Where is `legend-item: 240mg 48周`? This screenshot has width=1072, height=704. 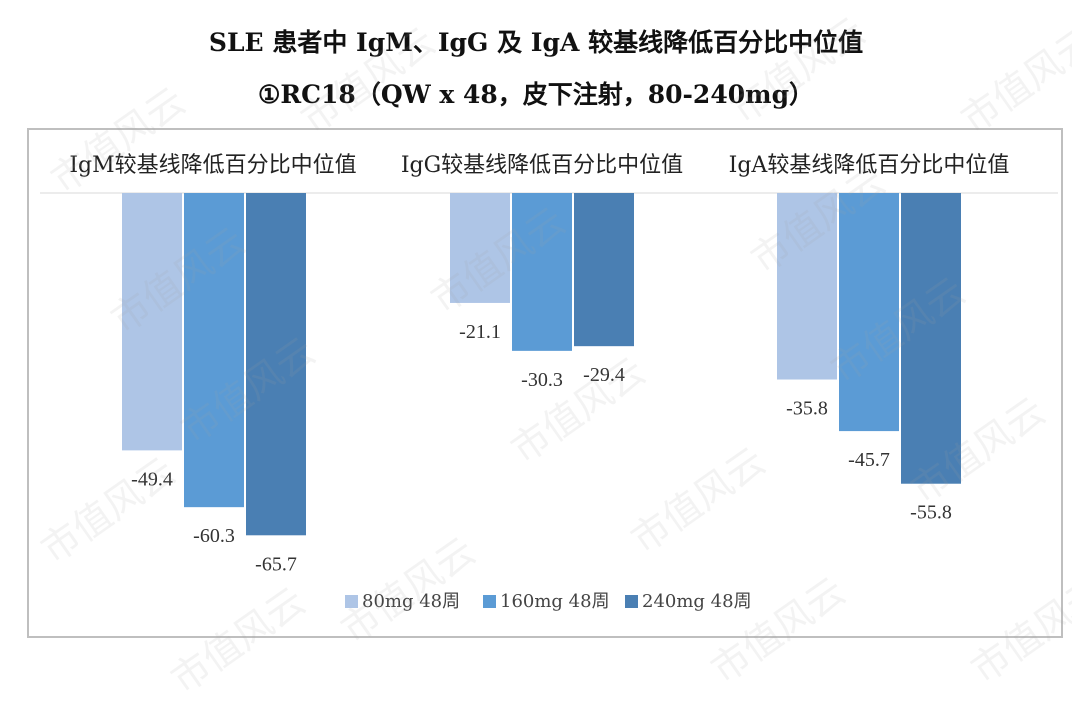
legend-item: 240mg 48周 is located at coordinates (688, 601).